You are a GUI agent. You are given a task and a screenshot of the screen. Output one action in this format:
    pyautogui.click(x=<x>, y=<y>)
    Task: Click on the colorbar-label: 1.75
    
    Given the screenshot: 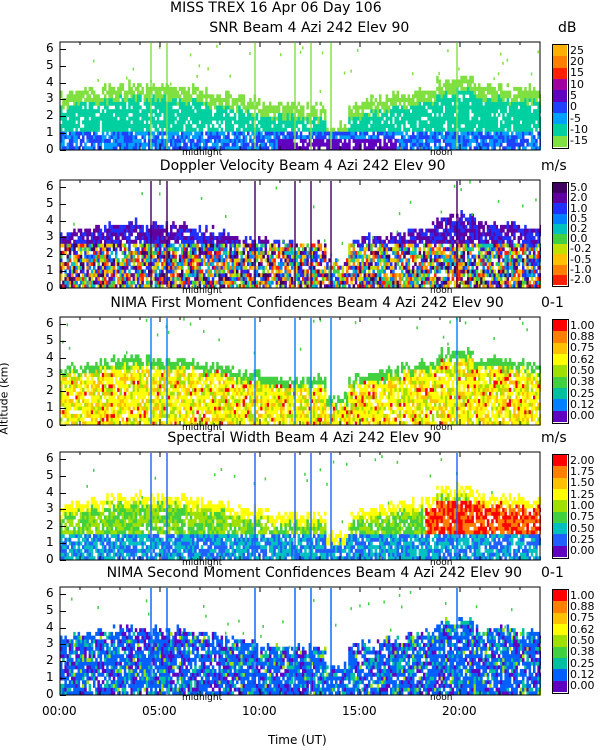 What is the action you would take?
    pyautogui.click(x=582, y=471)
    